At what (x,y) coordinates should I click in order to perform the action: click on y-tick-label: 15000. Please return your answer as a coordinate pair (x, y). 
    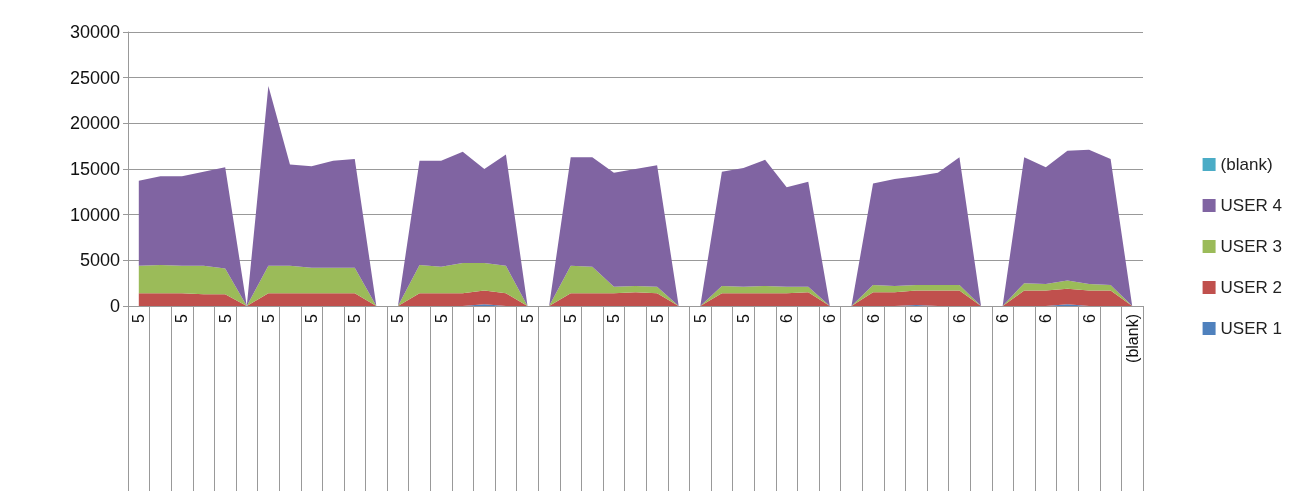
    Looking at the image, I should click on (94, 169).